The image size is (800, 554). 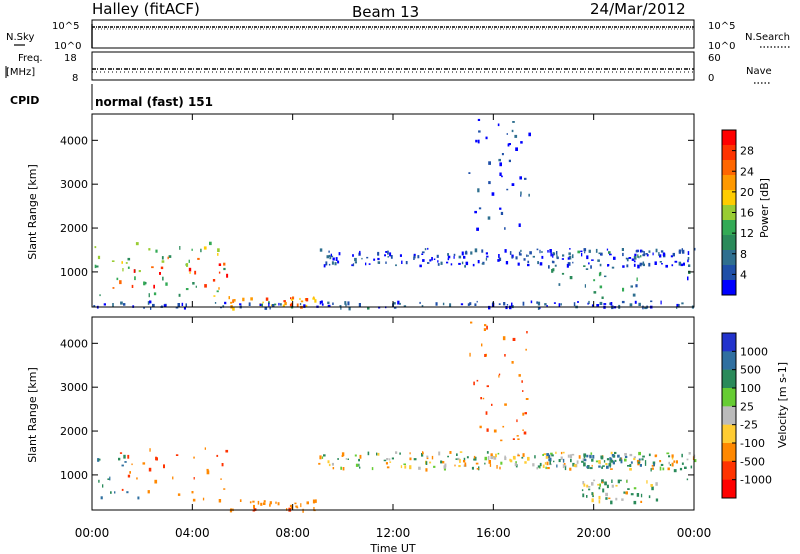 What do you see at coordinates (711, 78) in the screenshot?
I see `nave-tick-low: 0` at bounding box center [711, 78].